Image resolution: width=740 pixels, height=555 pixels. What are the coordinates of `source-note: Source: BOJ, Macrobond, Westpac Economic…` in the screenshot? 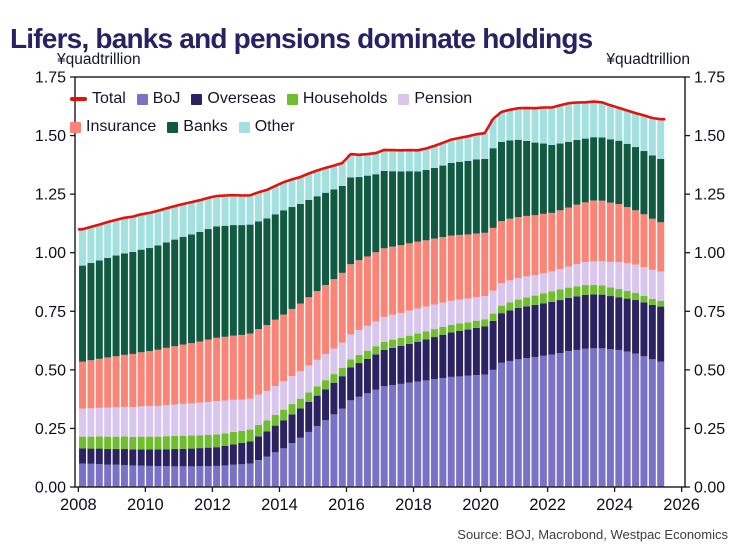 It's located at (592, 534).